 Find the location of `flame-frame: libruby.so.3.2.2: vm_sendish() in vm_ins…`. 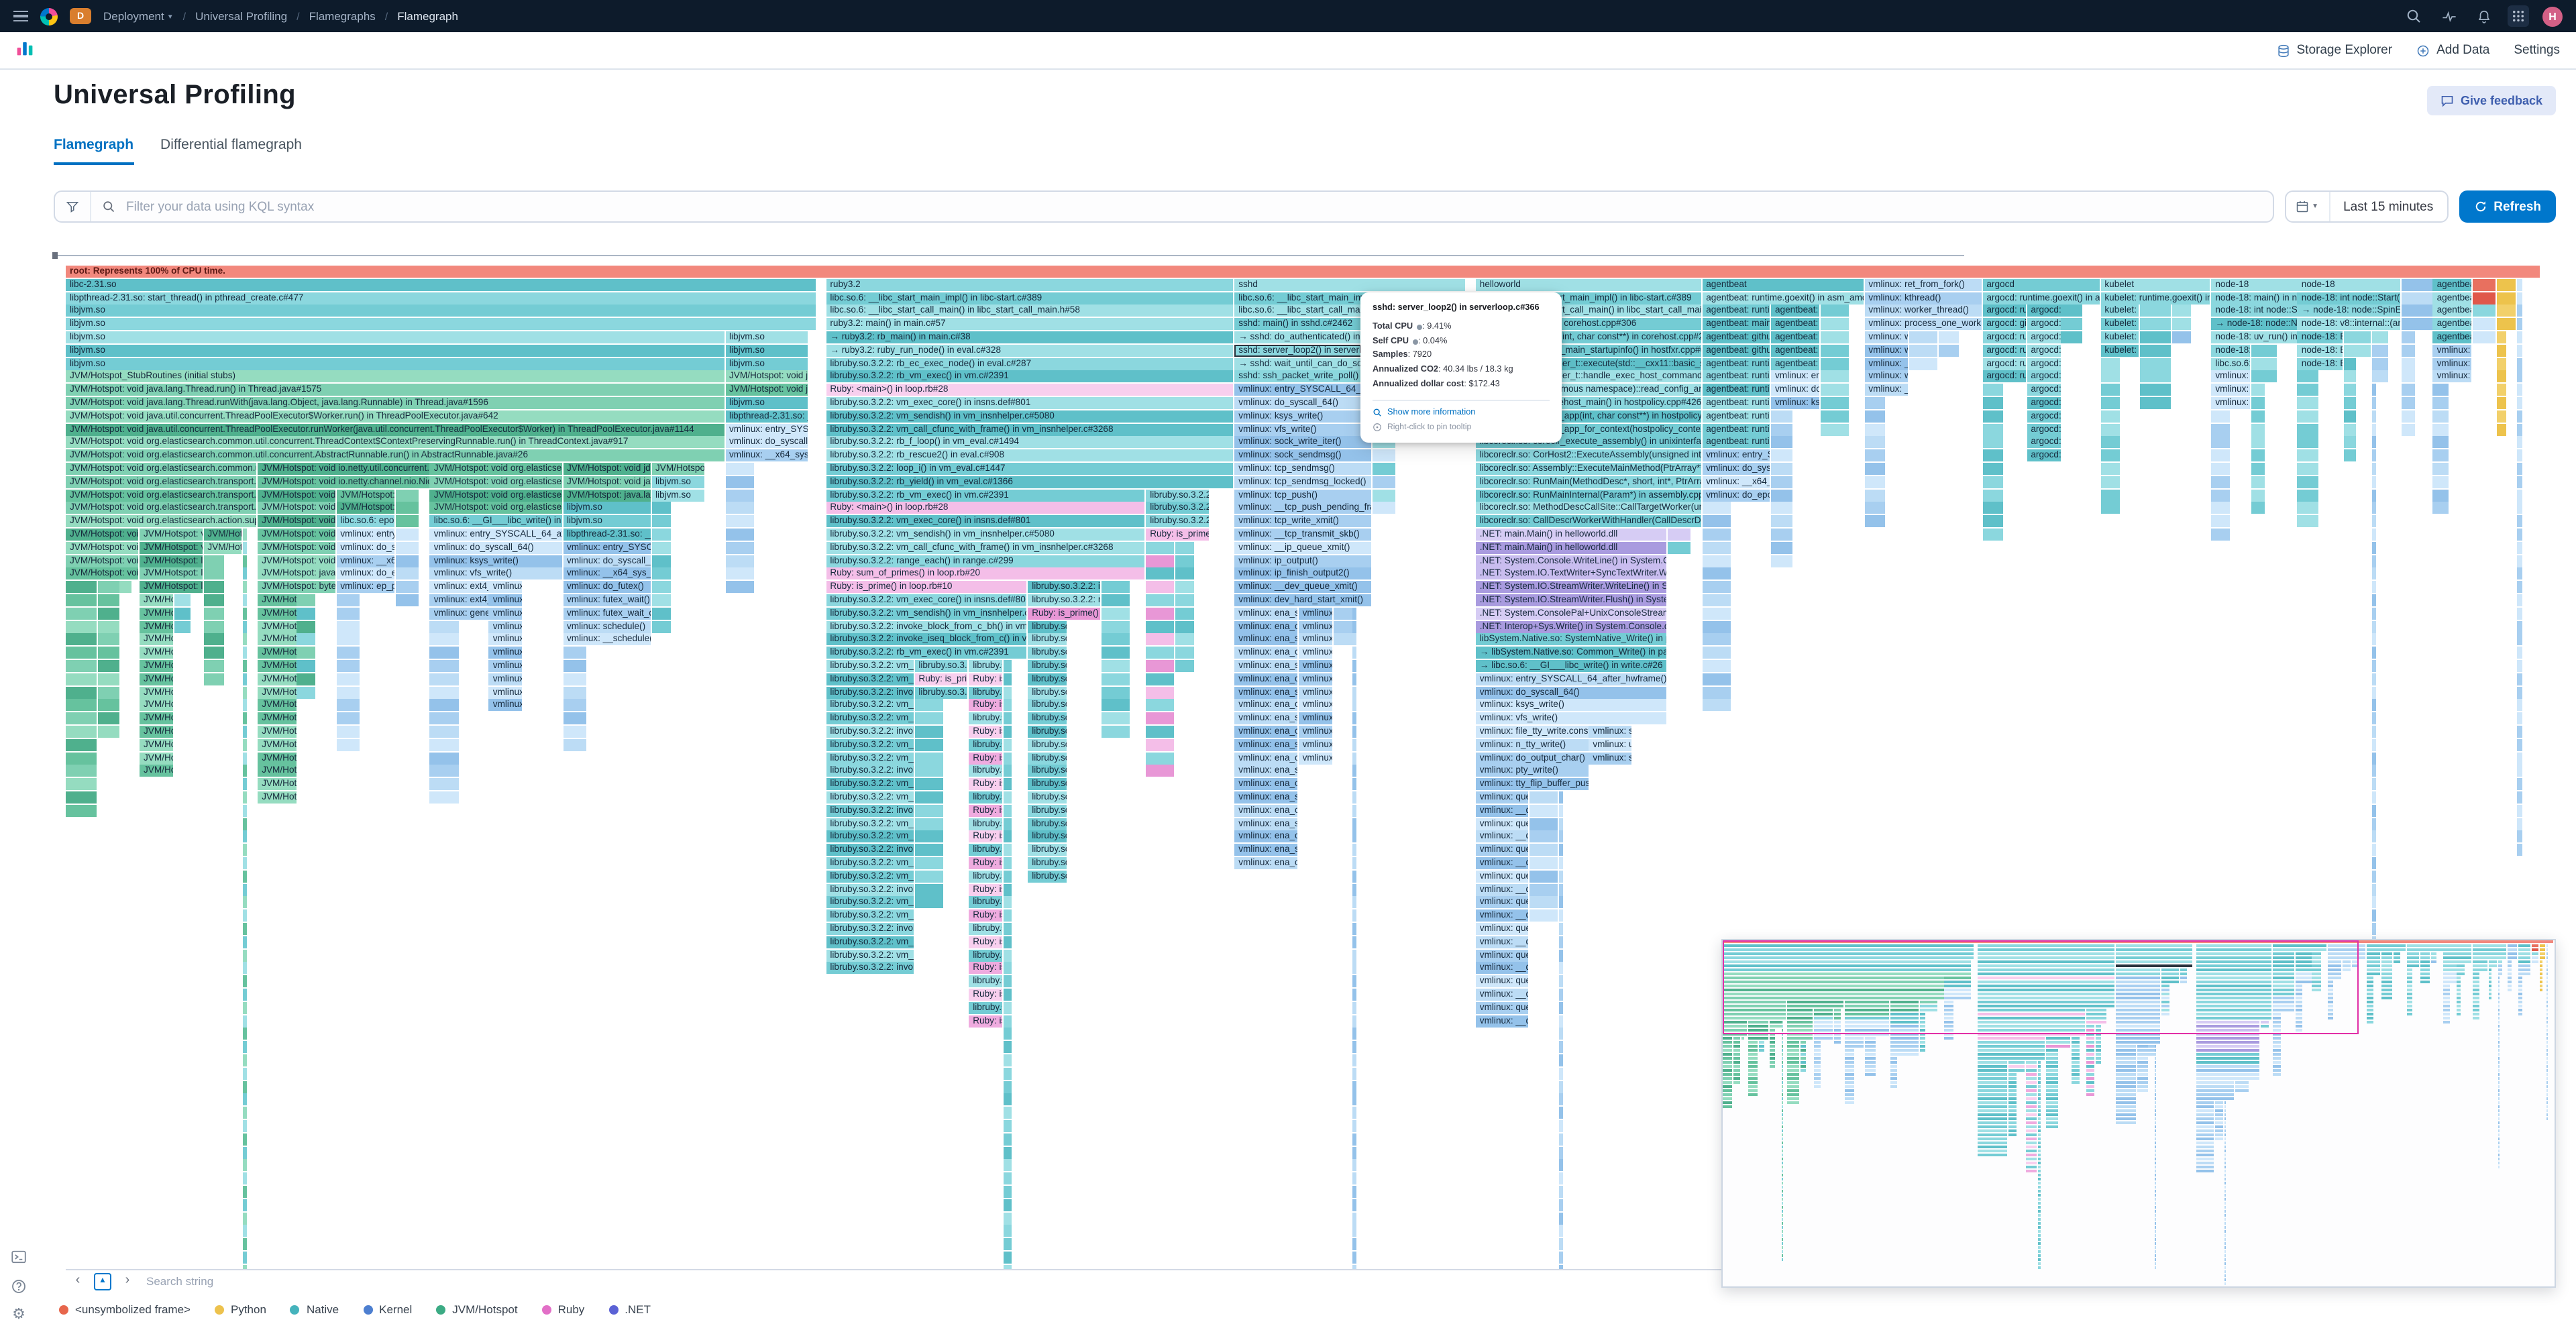

flame-frame: libruby.so.3.2.2: vm_sendish() in vm_ins… is located at coordinates (1047, 771).